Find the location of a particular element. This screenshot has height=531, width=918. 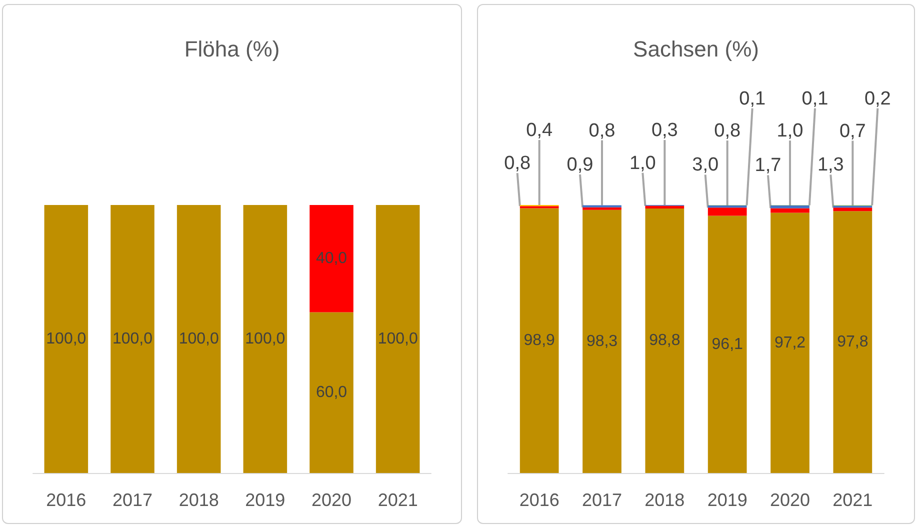

chart-title: Flöha (%) is located at coordinates (232, 49).